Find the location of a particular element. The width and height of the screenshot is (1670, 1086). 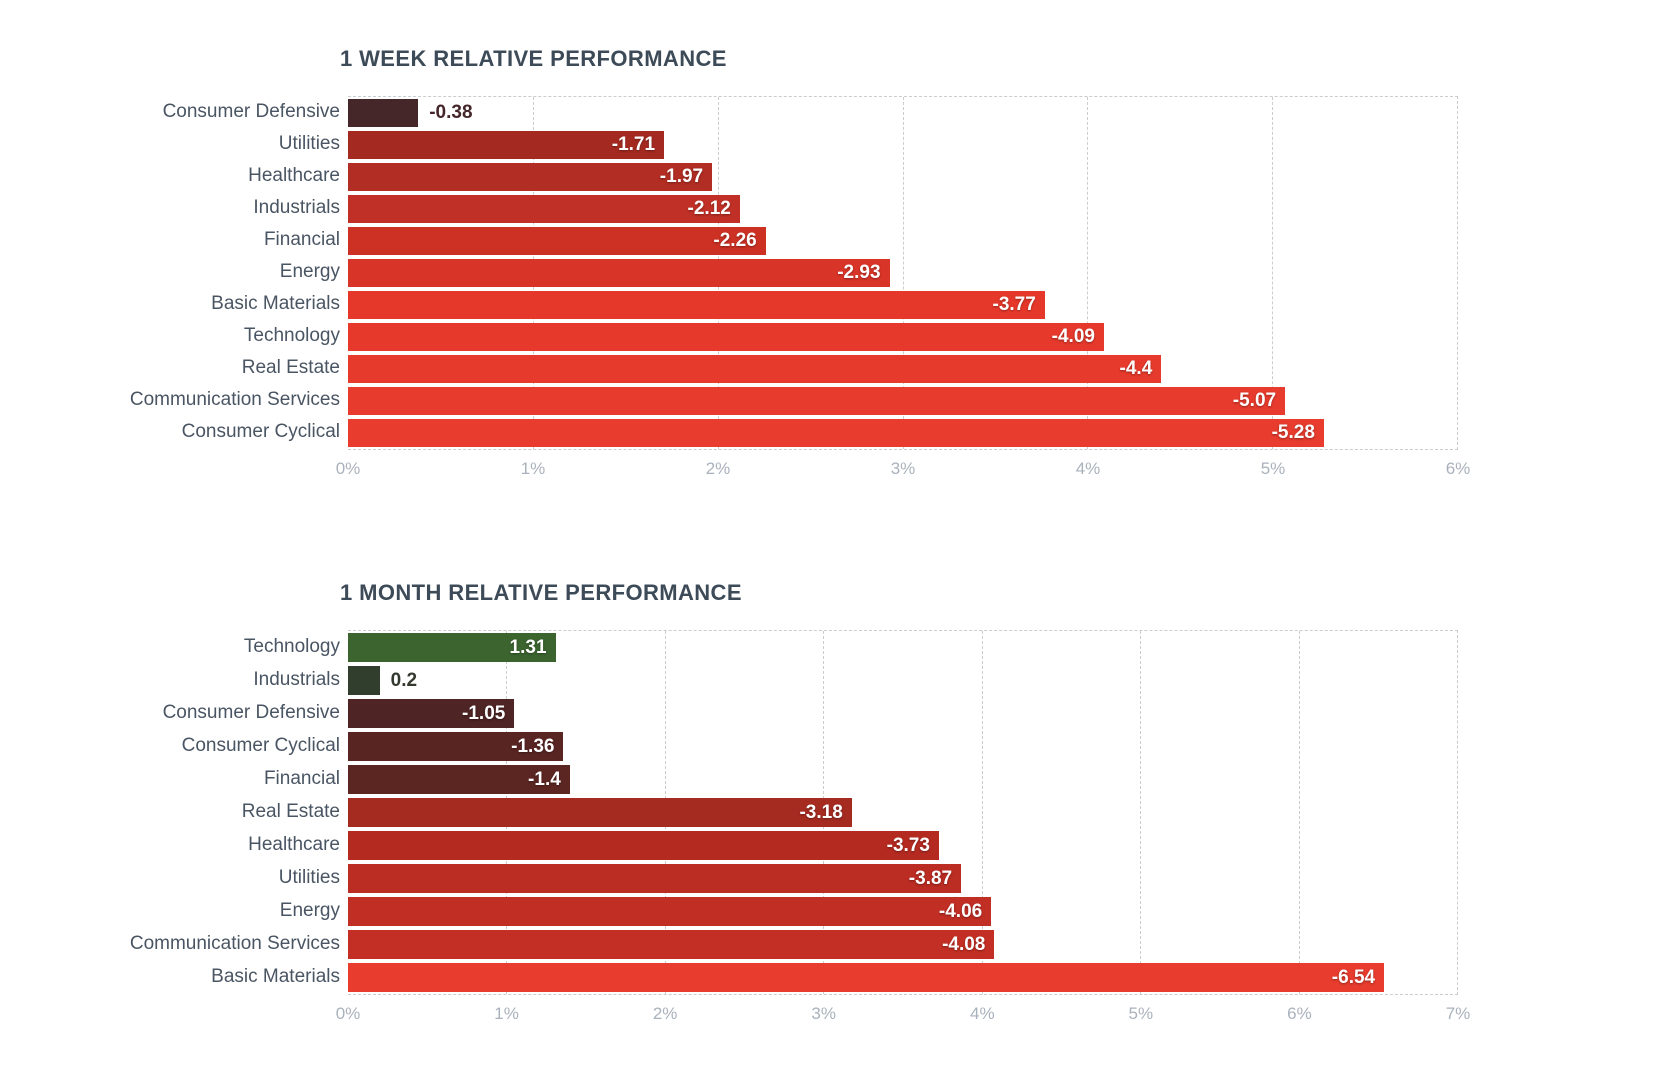

bar: -3.73 is located at coordinates (643, 845).